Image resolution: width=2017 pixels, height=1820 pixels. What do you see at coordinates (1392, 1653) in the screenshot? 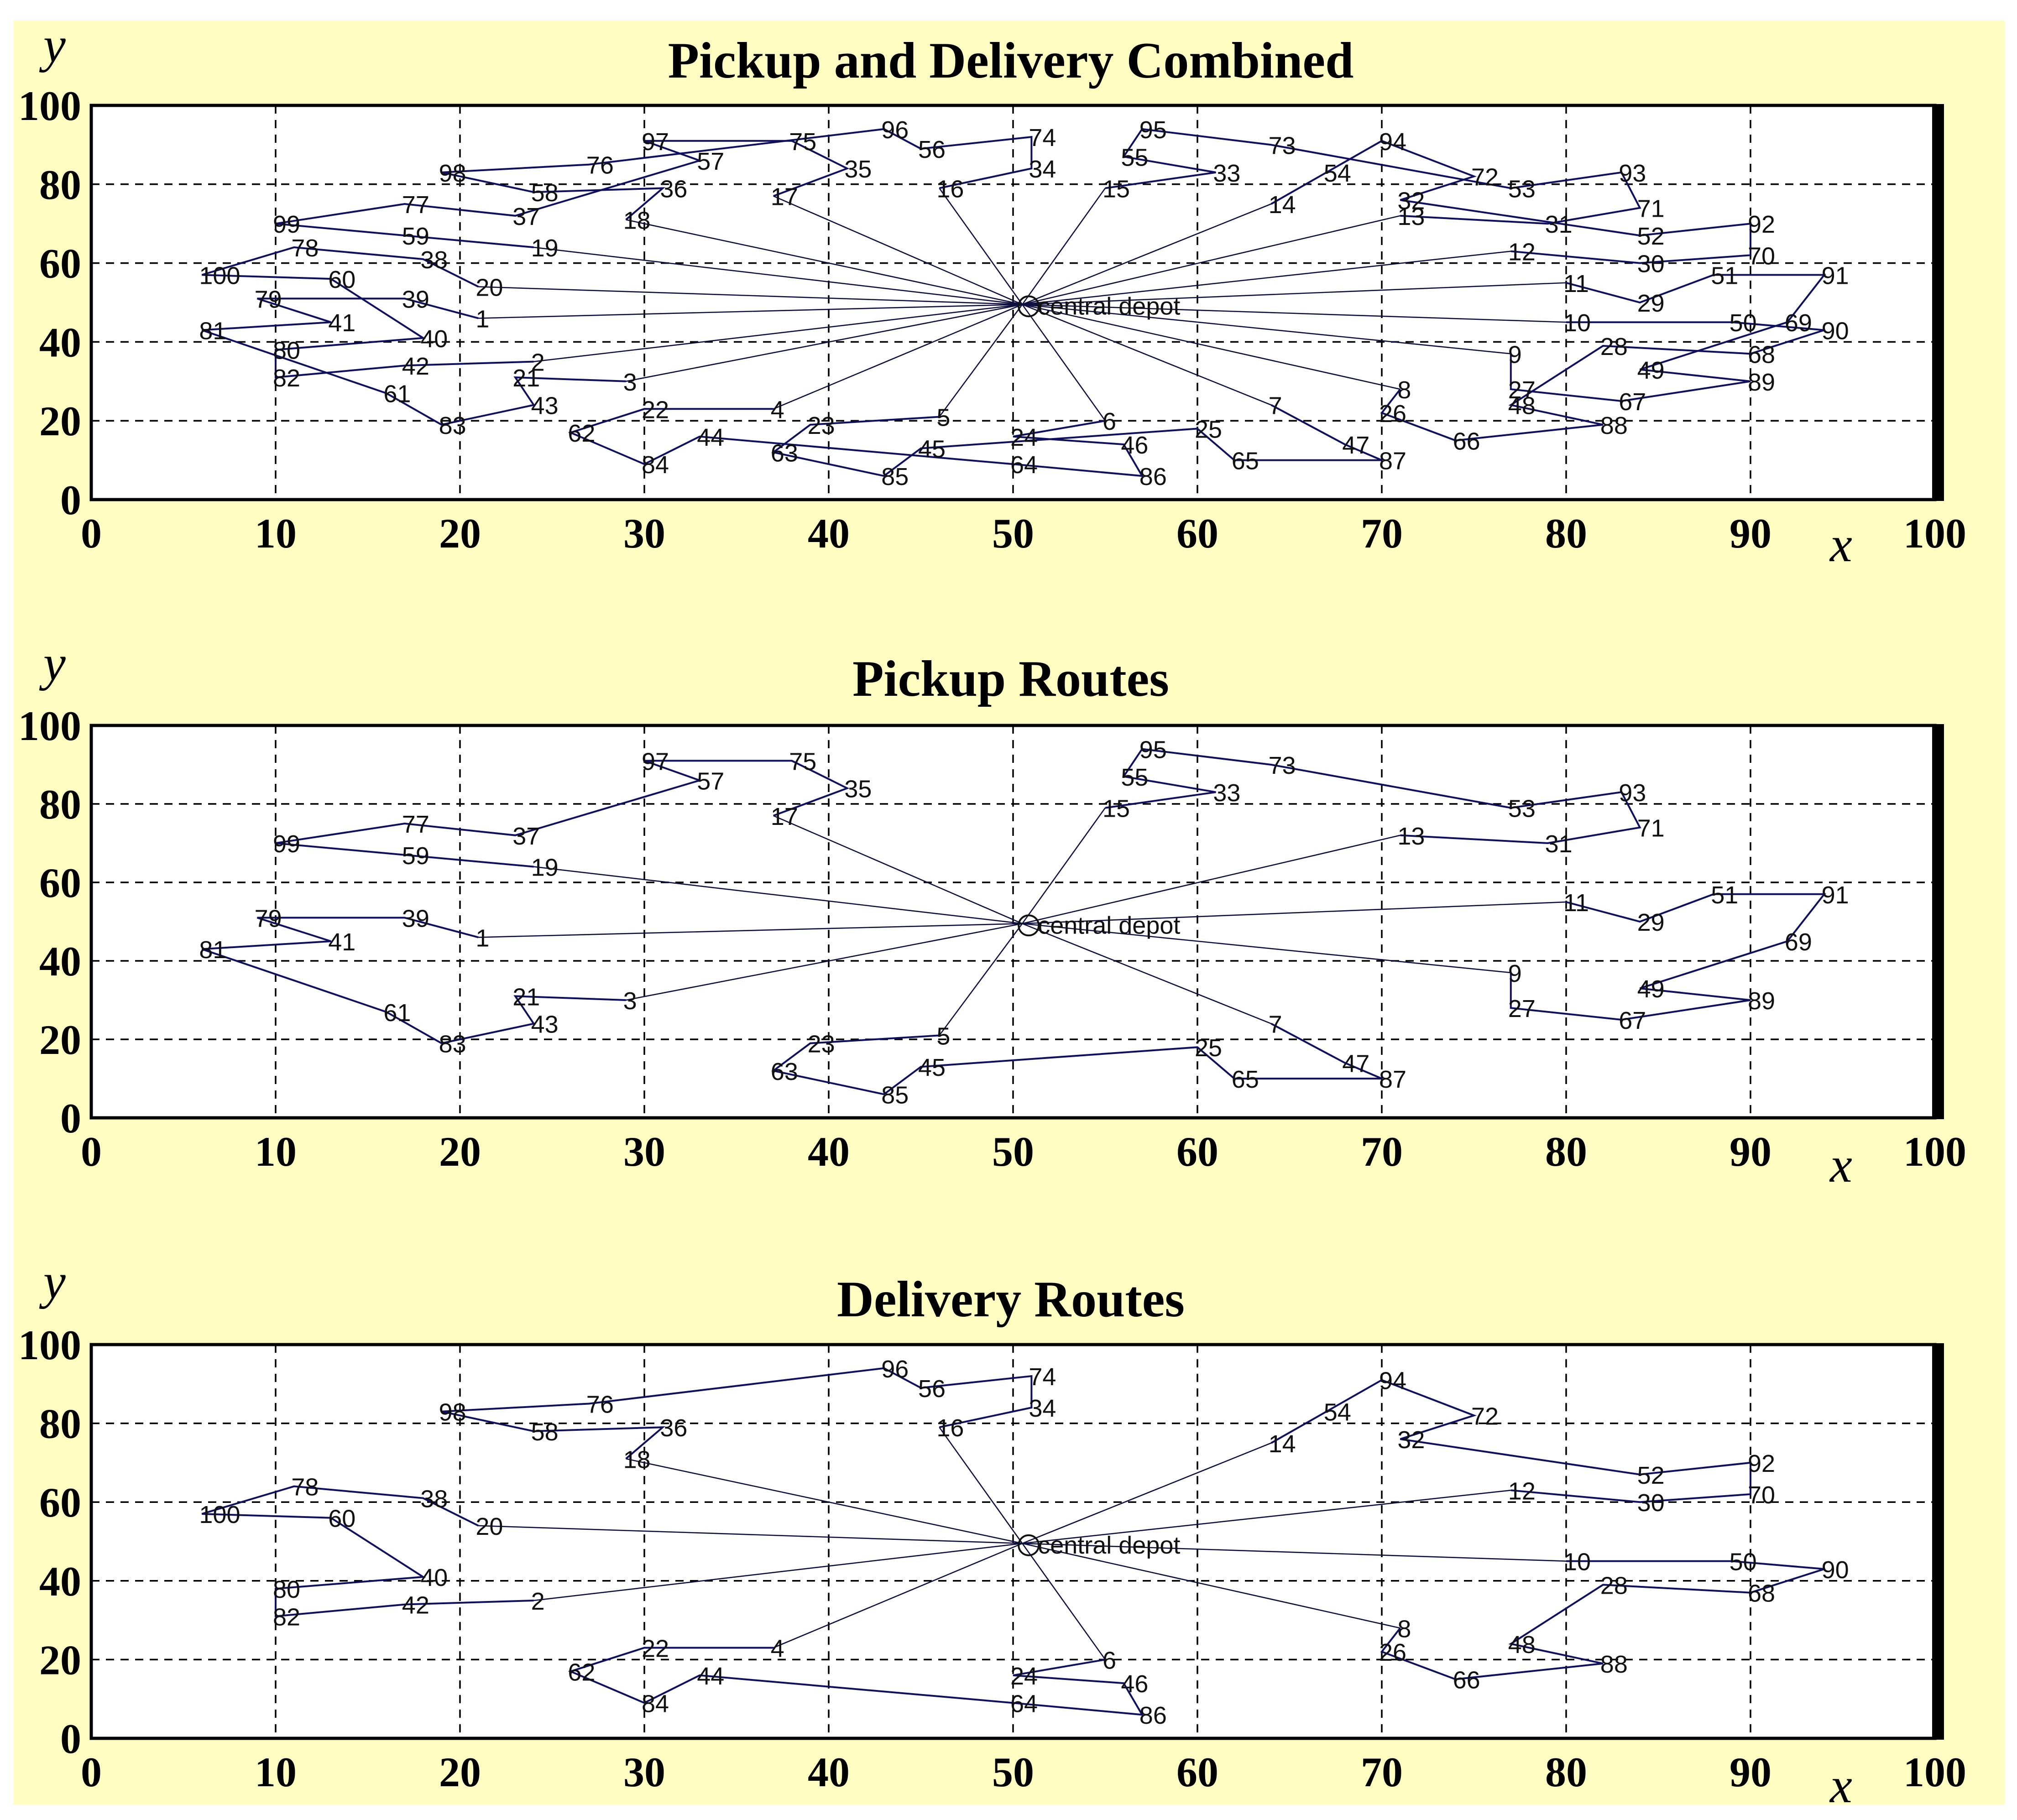
I see `node-label: 26` at bounding box center [1392, 1653].